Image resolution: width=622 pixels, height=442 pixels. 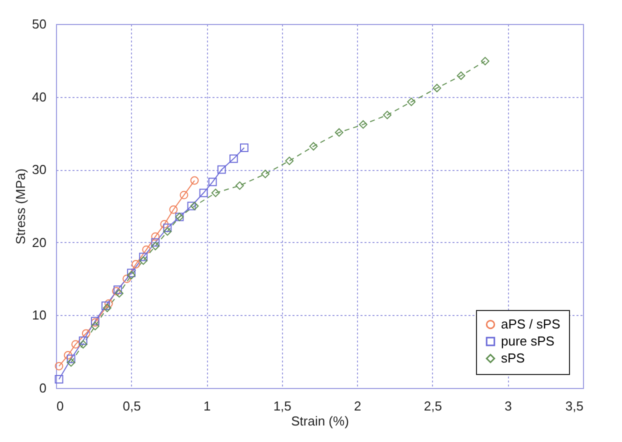 What do you see at coordinates (282, 406) in the screenshot?
I see `x-tick-label: 1,5` at bounding box center [282, 406].